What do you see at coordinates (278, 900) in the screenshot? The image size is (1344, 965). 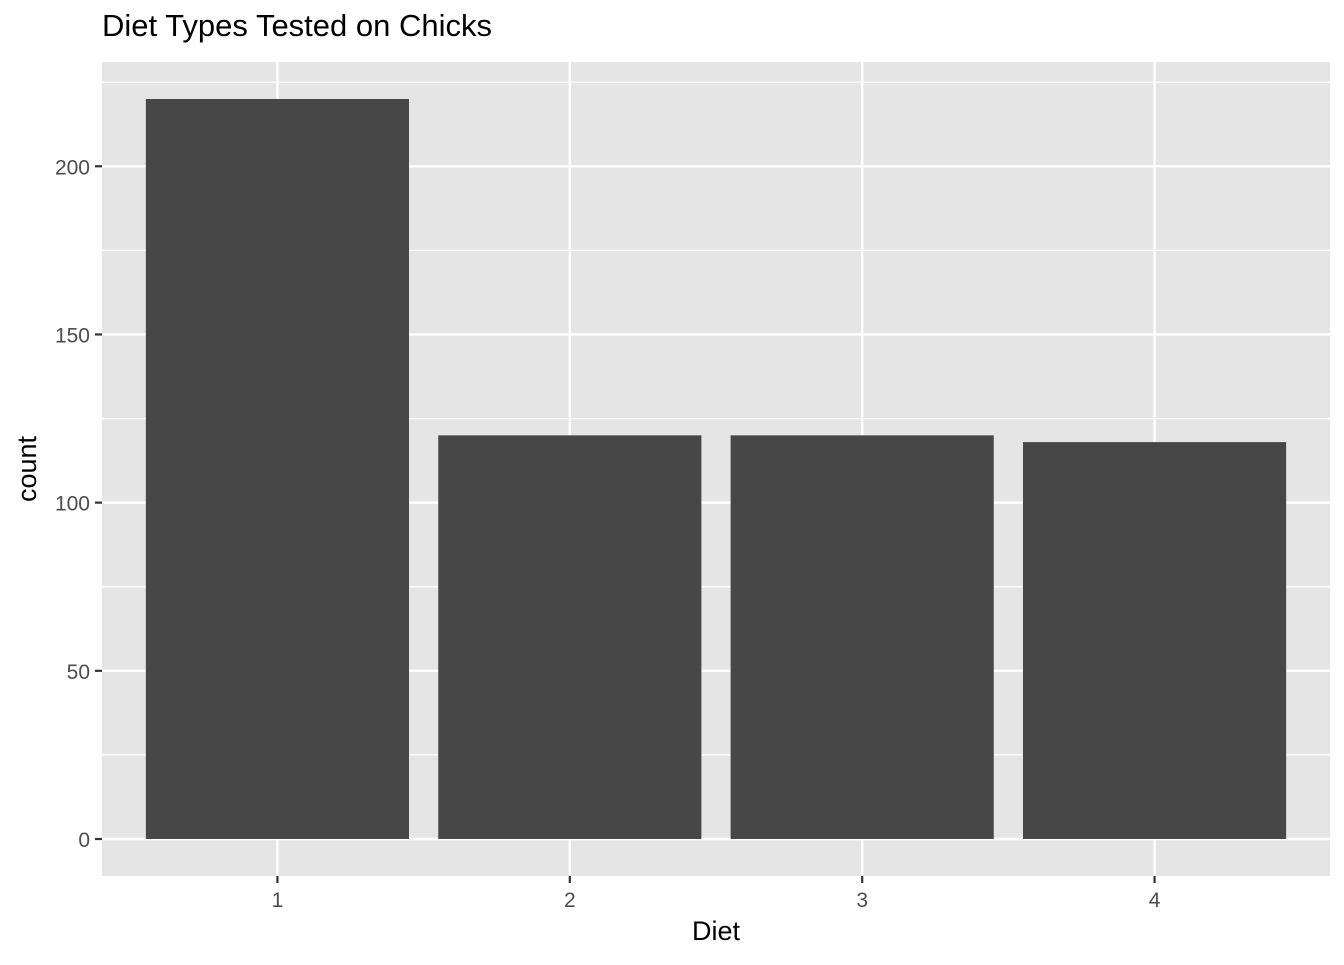 I see `x-tick-label: 1` at bounding box center [278, 900].